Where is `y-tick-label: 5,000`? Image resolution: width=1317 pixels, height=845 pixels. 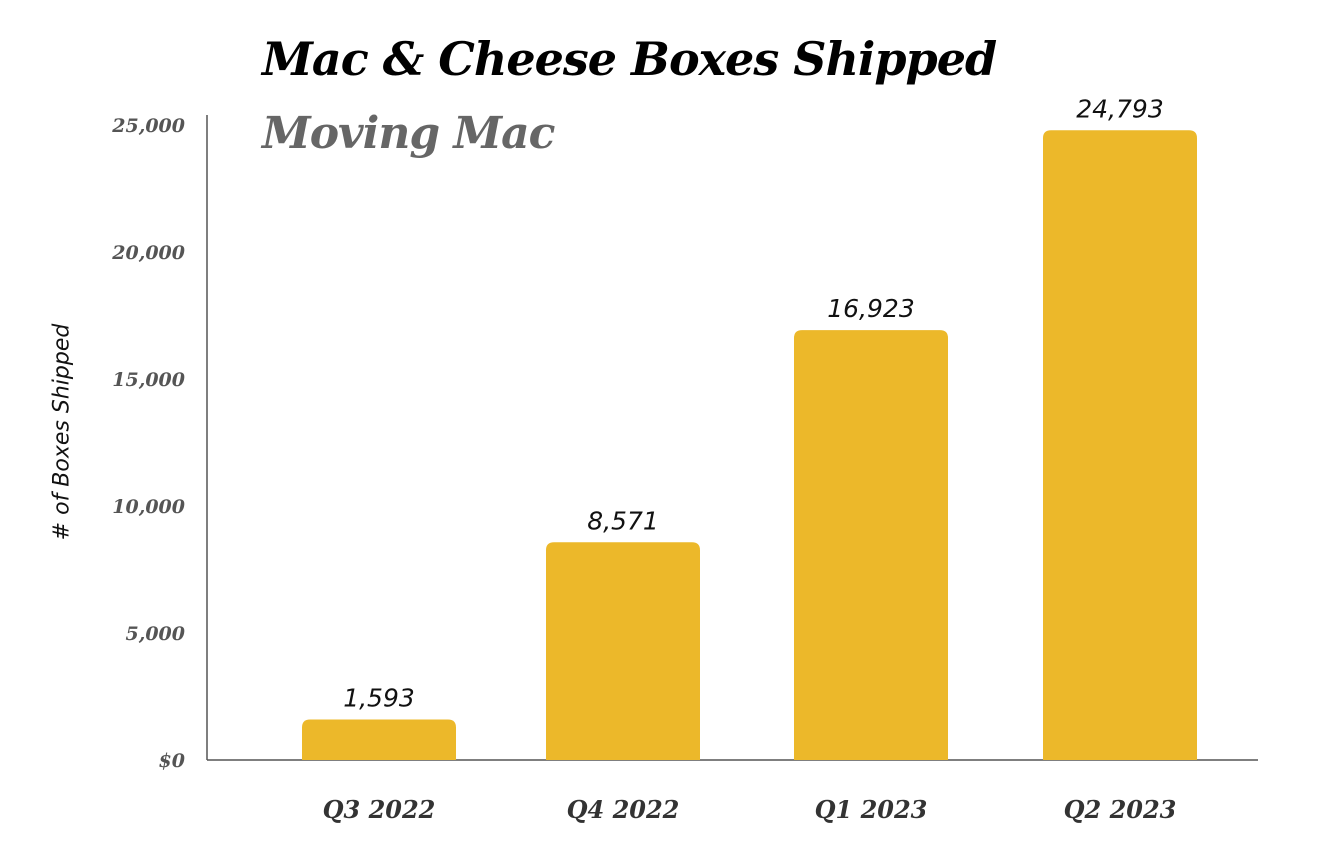 y-tick-label: 5,000 is located at coordinates (156, 634).